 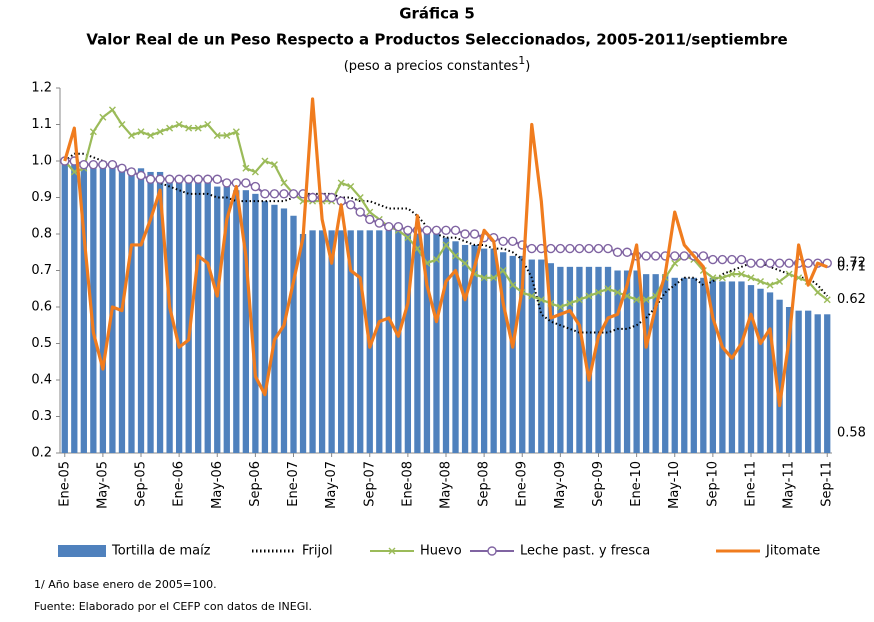 I want to click on end-label: 0.62, so click(x=851, y=299).